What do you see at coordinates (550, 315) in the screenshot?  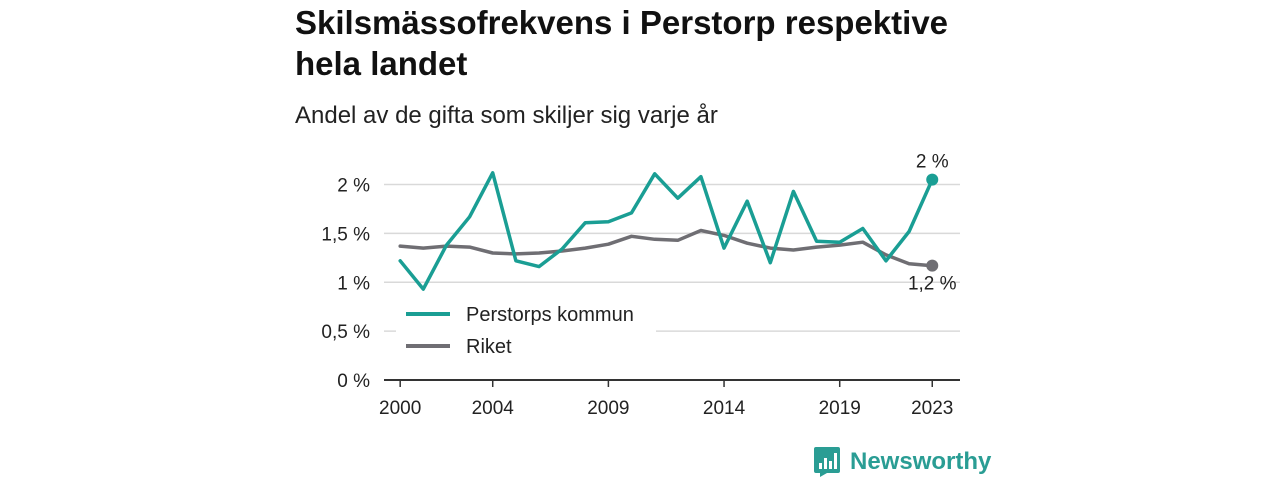 I see `legend-label: Perstorps kommun` at bounding box center [550, 315].